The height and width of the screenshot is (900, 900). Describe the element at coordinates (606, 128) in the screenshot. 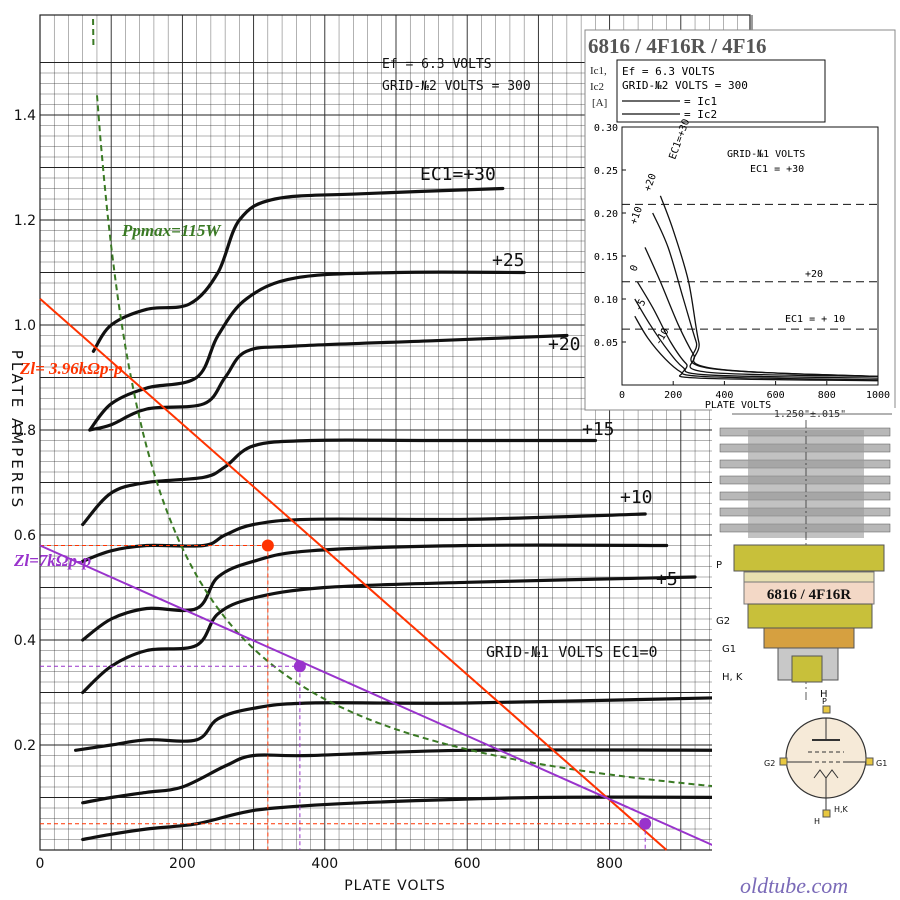

I see `inset-ytick-label: 0.30` at that location.